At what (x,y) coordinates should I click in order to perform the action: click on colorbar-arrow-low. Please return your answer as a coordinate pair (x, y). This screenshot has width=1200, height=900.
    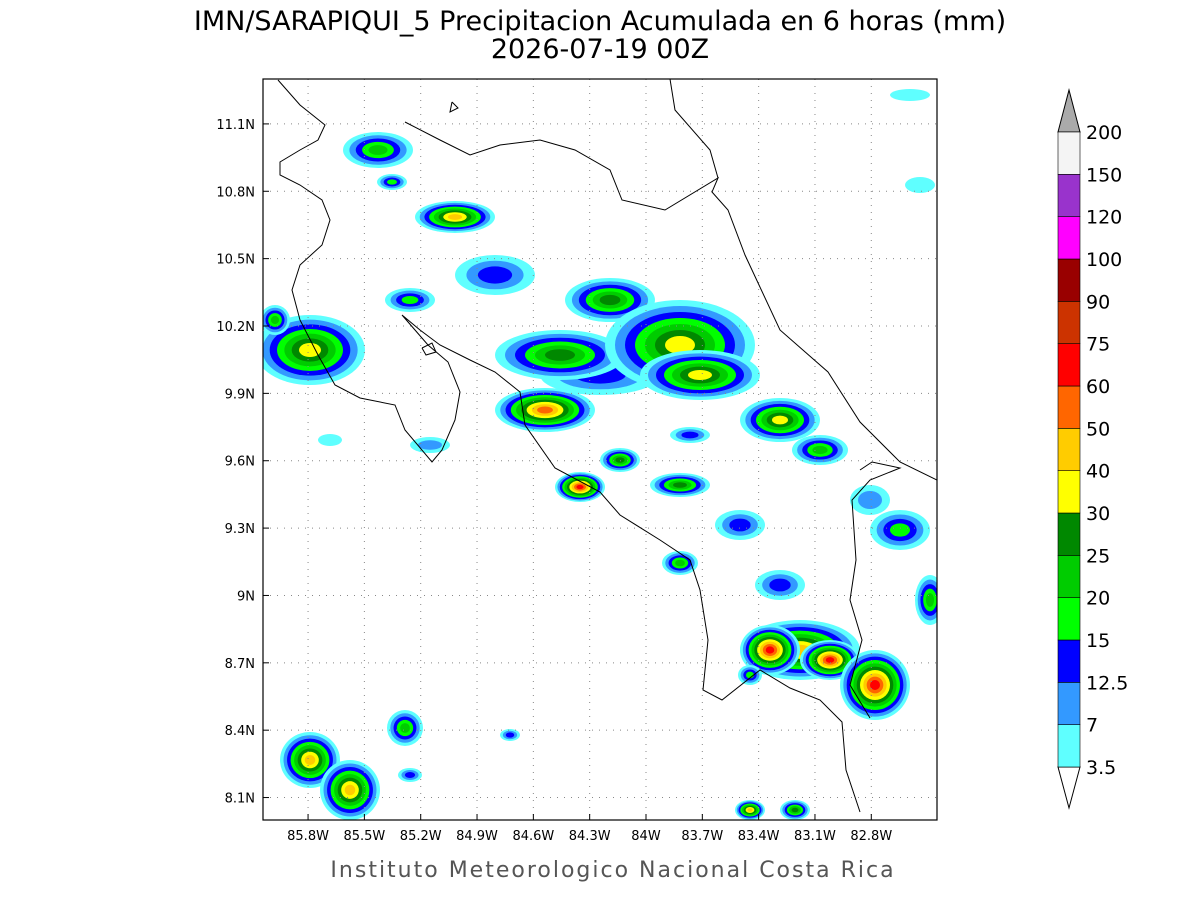
    Looking at the image, I should click on (1069, 788).